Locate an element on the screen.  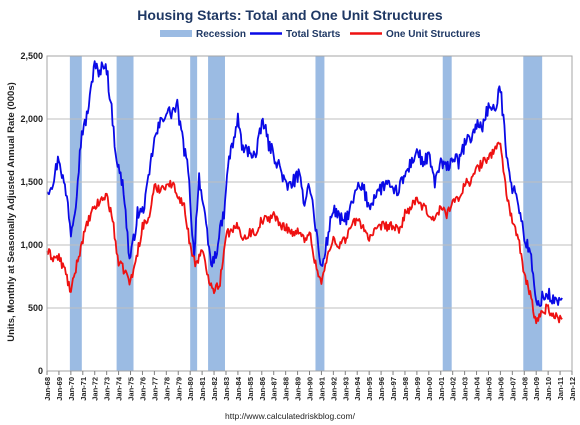
x-tick-label: Jan-11 is located at coordinates (560, 388).